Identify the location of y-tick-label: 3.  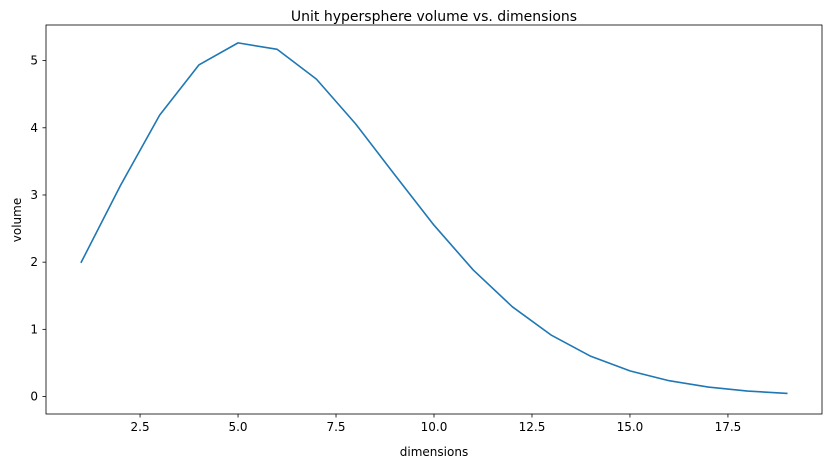
(34, 195).